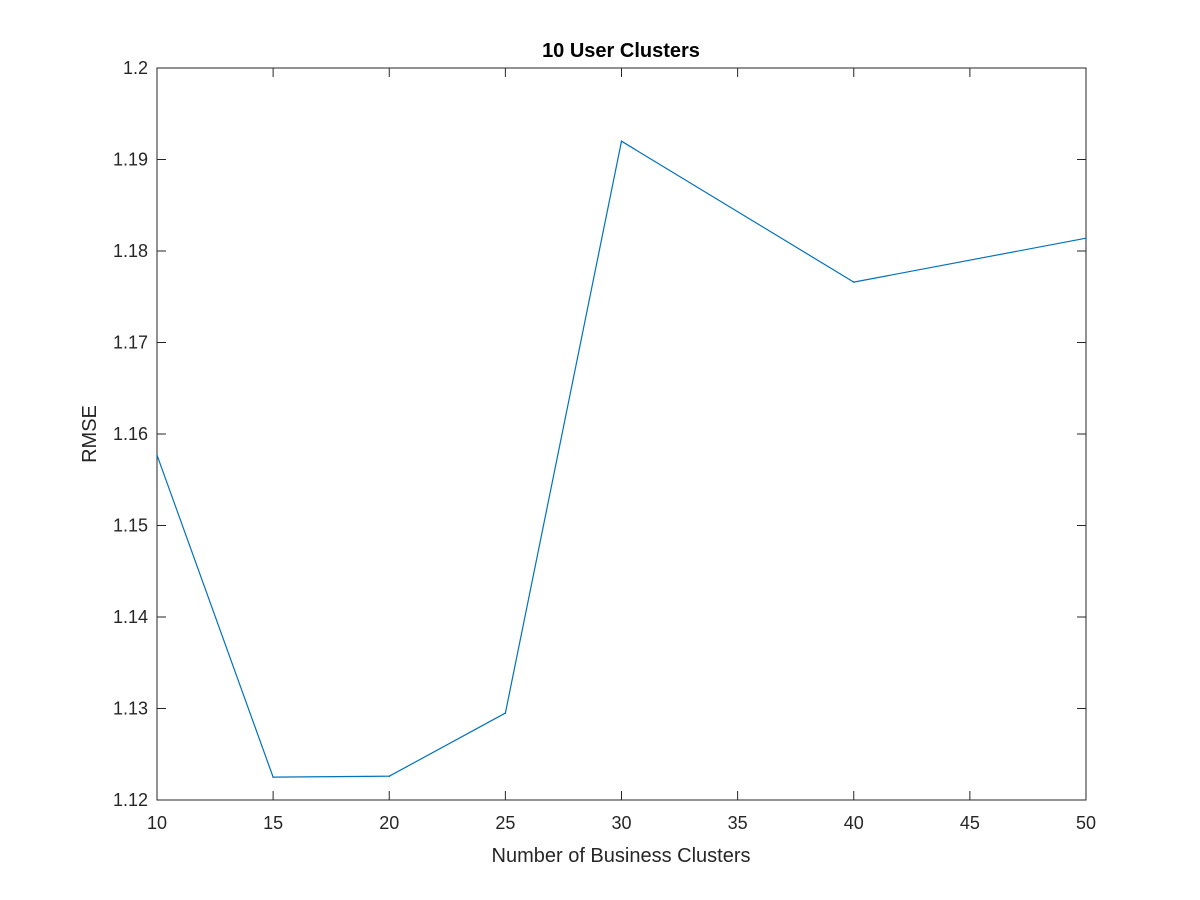  I want to click on y-tick-label: 1.13, so click(130, 709).